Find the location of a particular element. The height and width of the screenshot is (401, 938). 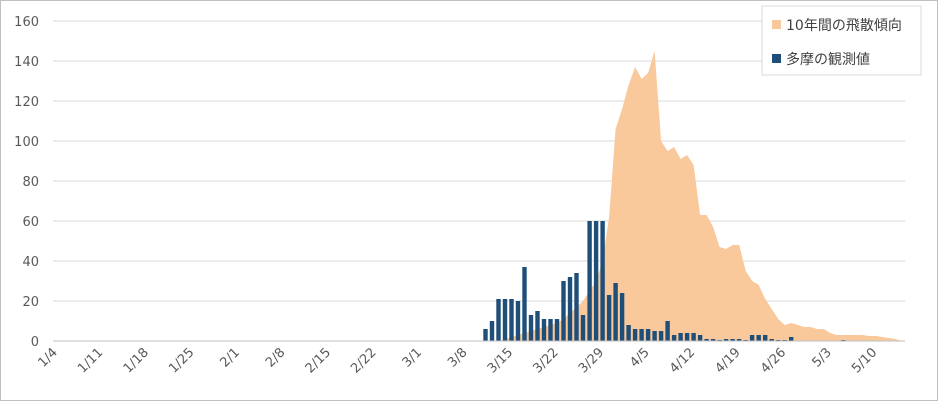

x-tick-label: 1/25 is located at coordinates (181, 360).